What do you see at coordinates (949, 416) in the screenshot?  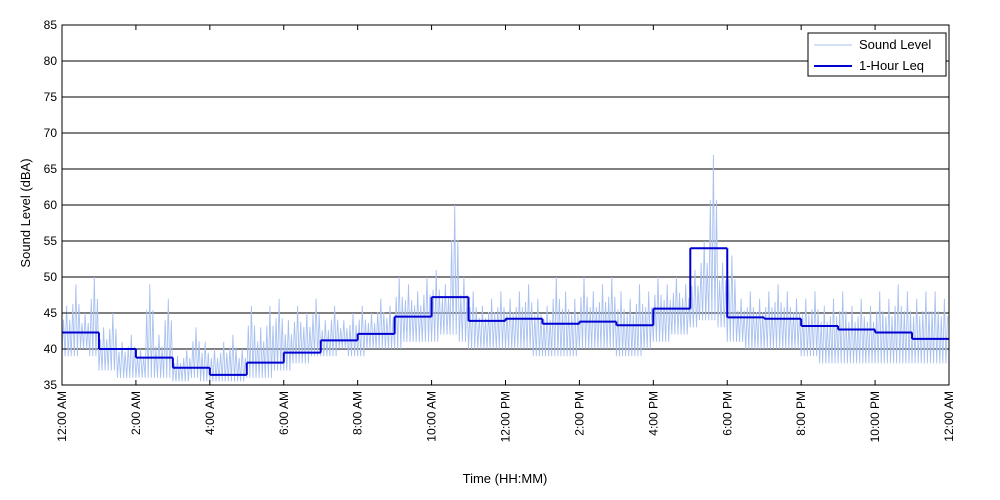 I see `x-tick-label-12: 12:00 AM` at bounding box center [949, 416].